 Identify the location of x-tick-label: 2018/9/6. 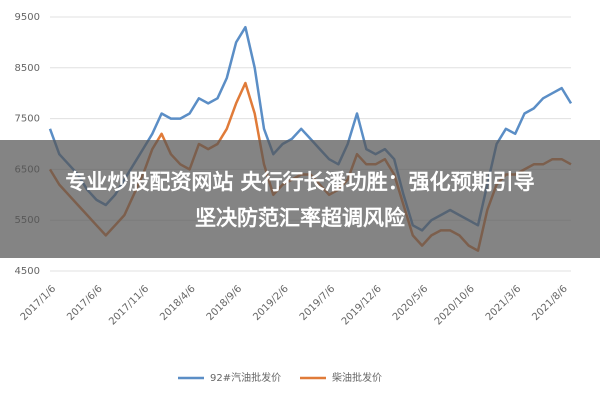
(225, 303).